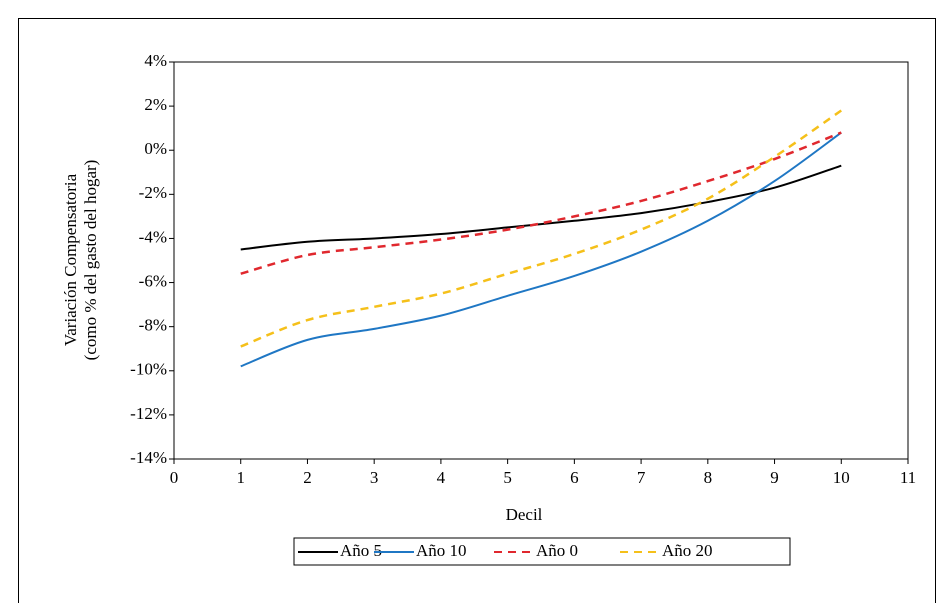 This screenshot has width=946, height=603. Describe the element at coordinates (541, 207) in the screenshot. I see `series-line` at that location.